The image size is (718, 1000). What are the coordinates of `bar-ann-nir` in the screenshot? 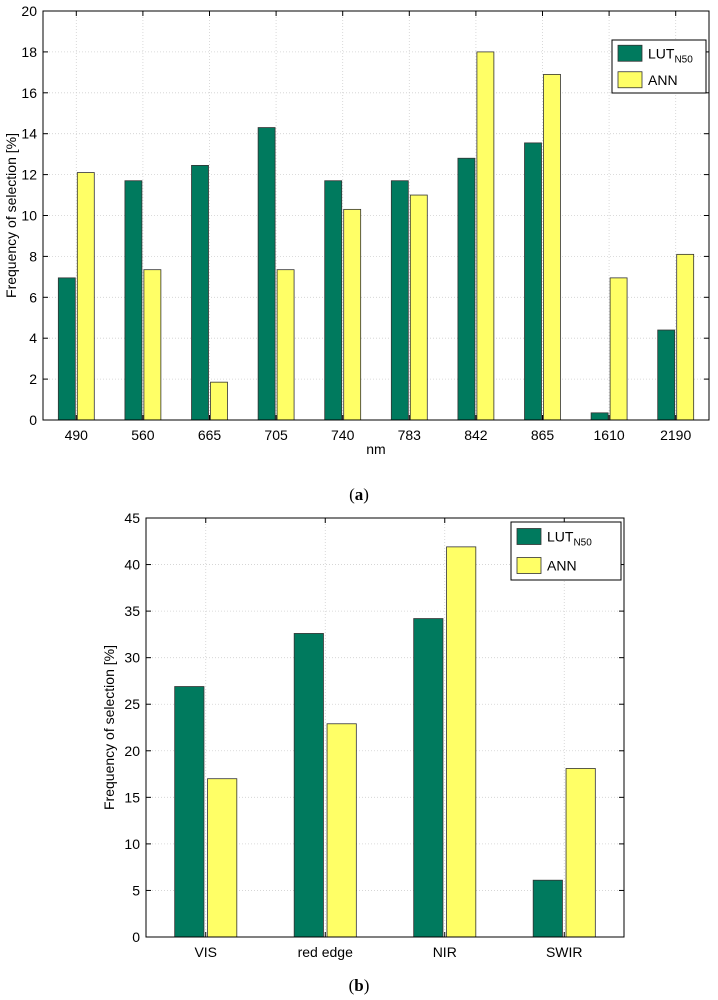 It's located at (461, 742).